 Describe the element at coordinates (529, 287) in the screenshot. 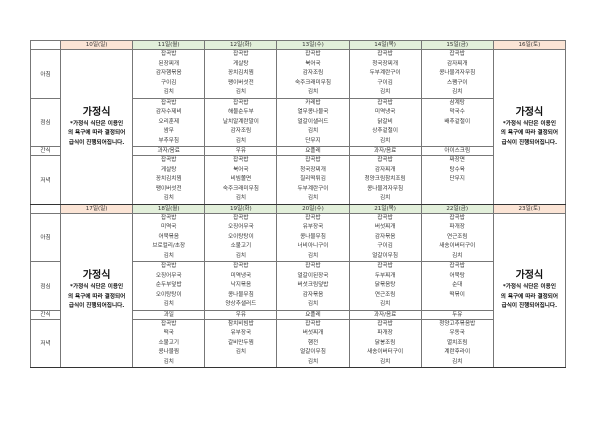

I see `home-meal-note: *가정식 식단은 이용인` at that location.